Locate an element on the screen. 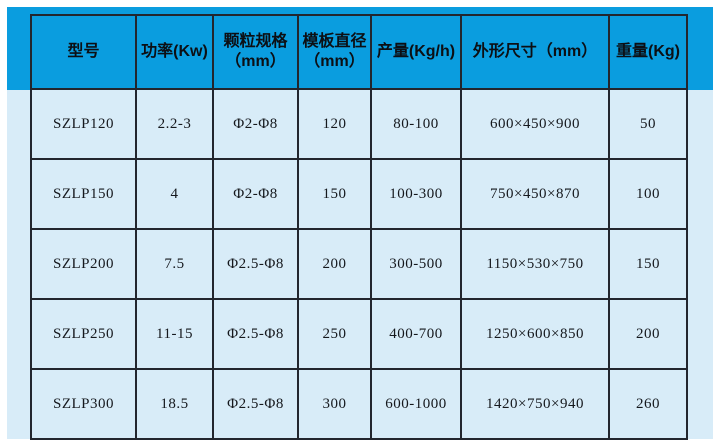  cell-weight: 260 is located at coordinates (648, 404).